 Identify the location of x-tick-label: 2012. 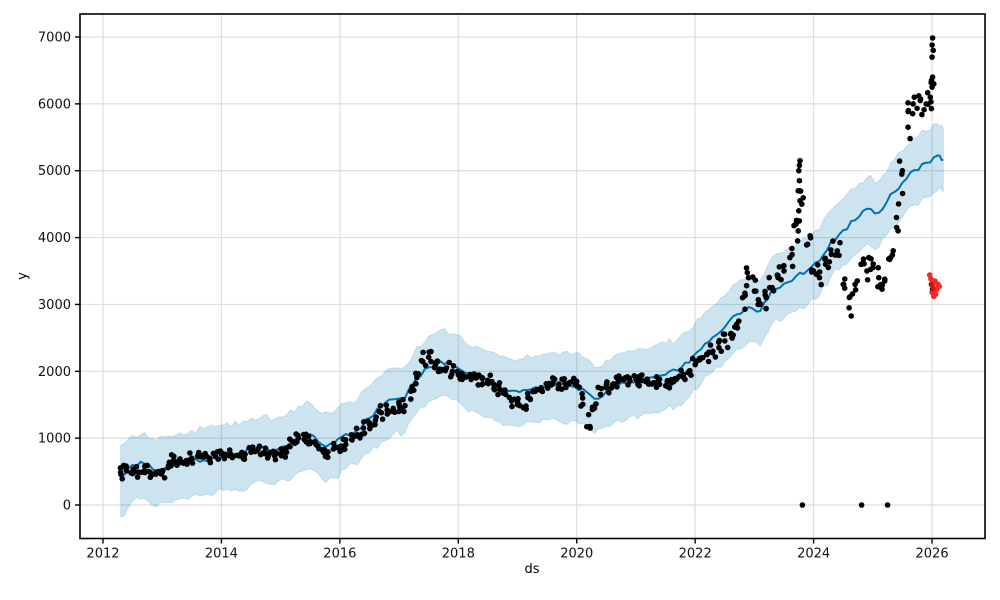
(102, 554).